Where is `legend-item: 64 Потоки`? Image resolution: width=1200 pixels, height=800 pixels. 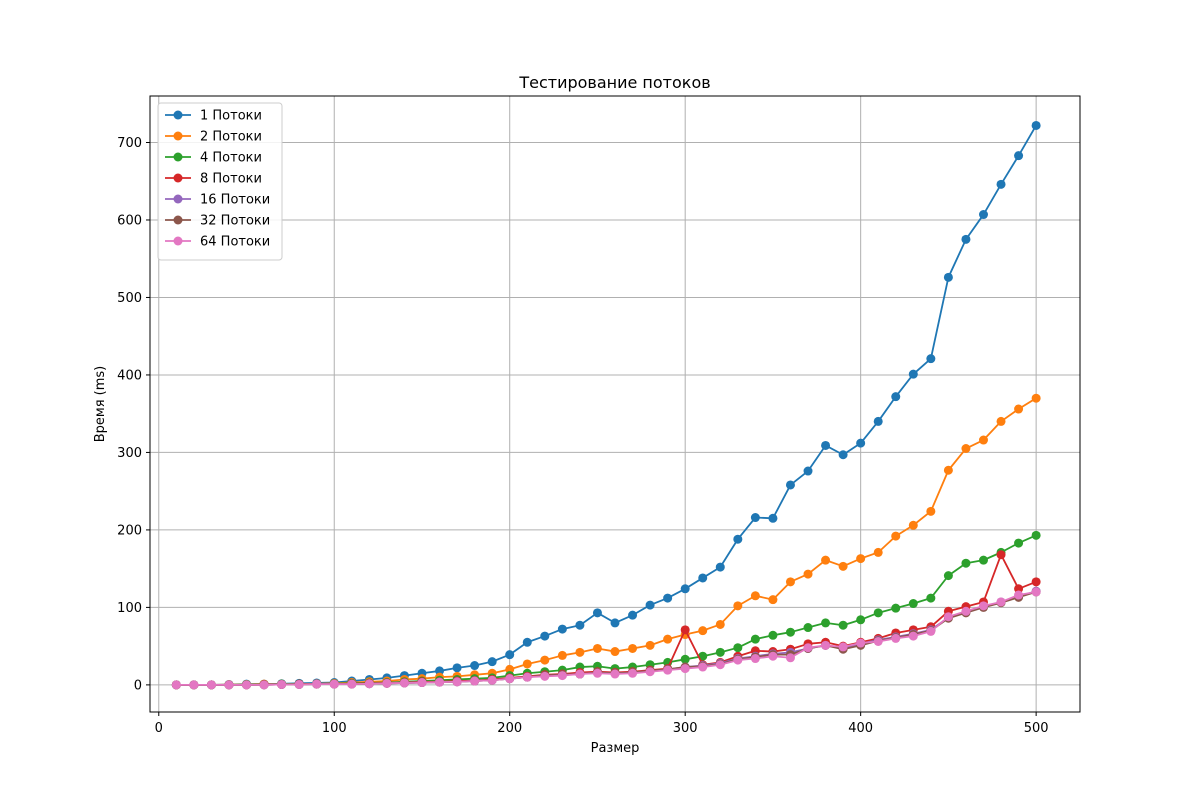 legend-item: 64 Потоки is located at coordinates (217, 242).